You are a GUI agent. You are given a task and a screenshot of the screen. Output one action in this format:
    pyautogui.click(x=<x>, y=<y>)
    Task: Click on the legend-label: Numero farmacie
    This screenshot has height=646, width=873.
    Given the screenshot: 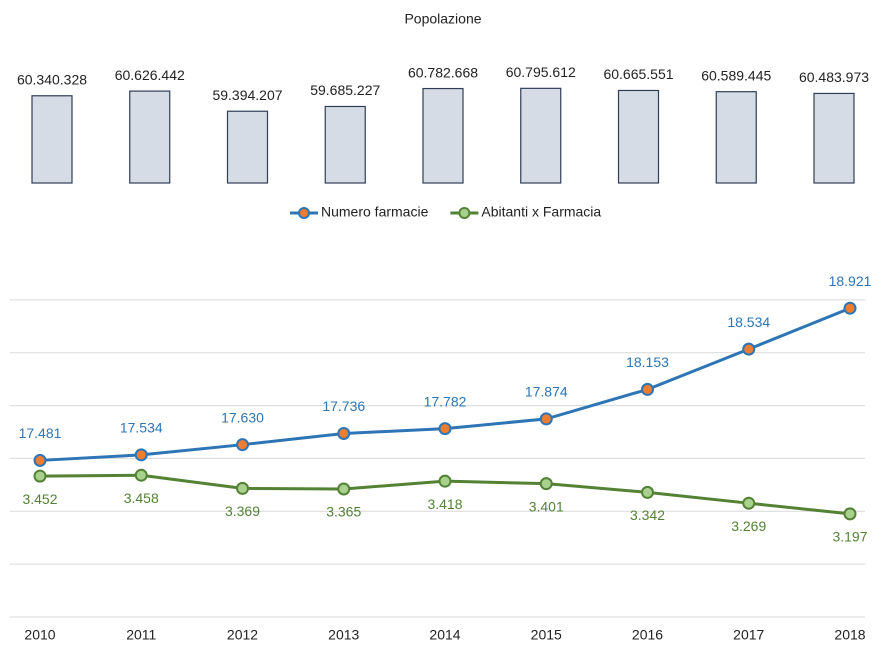 What is the action you would take?
    pyautogui.click(x=375, y=212)
    